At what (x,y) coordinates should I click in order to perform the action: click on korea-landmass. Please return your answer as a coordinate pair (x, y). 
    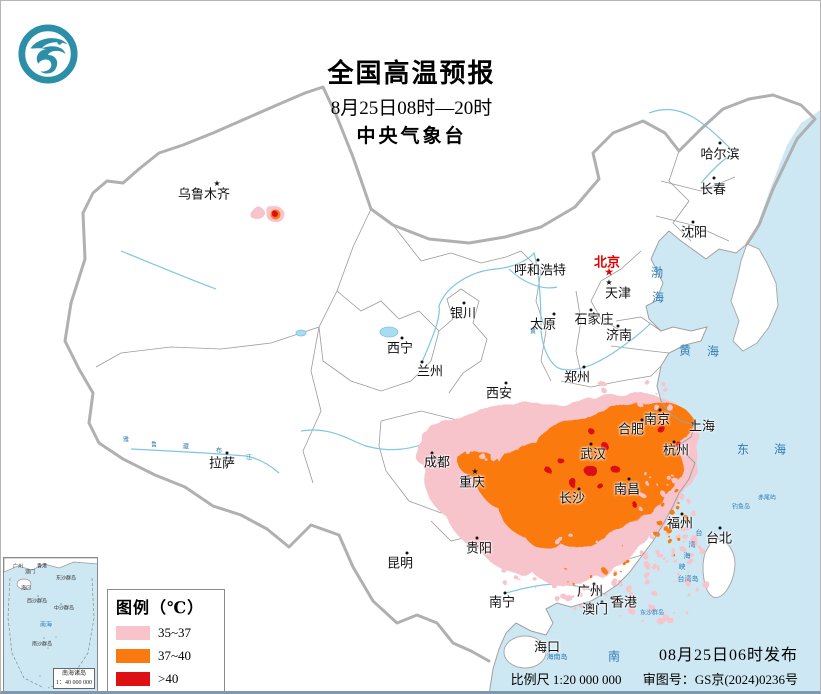
    Looking at the image, I should click on (754, 297).